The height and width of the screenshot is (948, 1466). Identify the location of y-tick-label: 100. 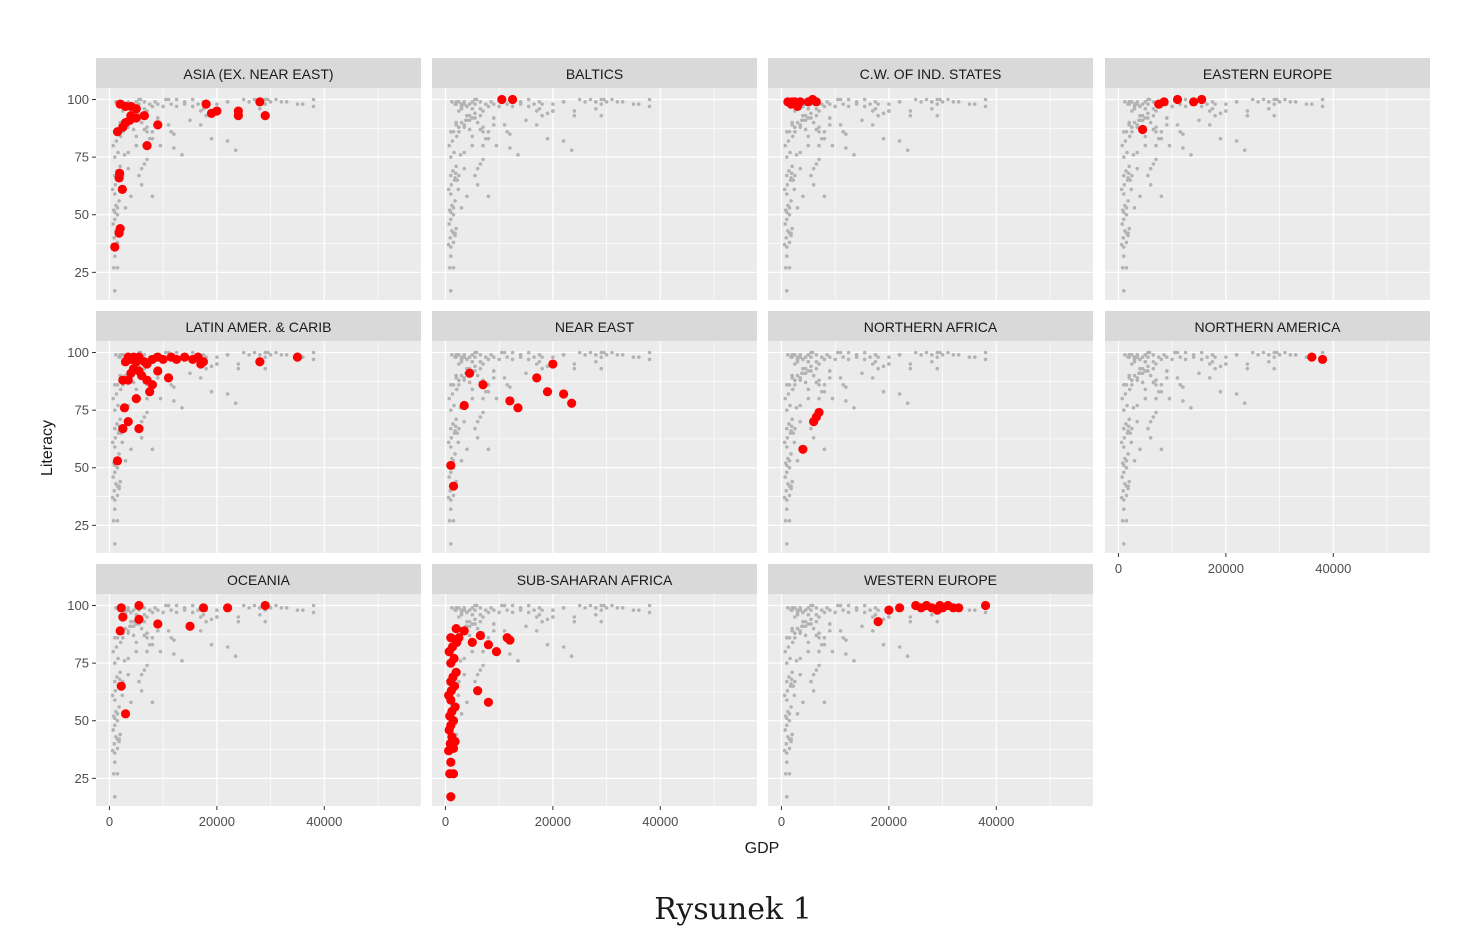
(78, 99).